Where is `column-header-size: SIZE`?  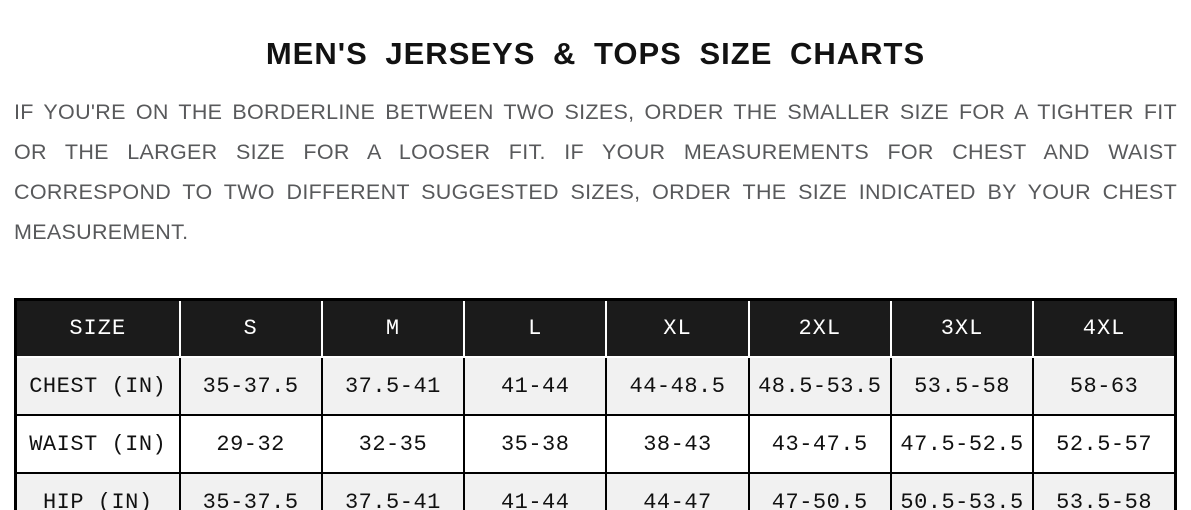
column-header-size: SIZE is located at coordinates (97, 328).